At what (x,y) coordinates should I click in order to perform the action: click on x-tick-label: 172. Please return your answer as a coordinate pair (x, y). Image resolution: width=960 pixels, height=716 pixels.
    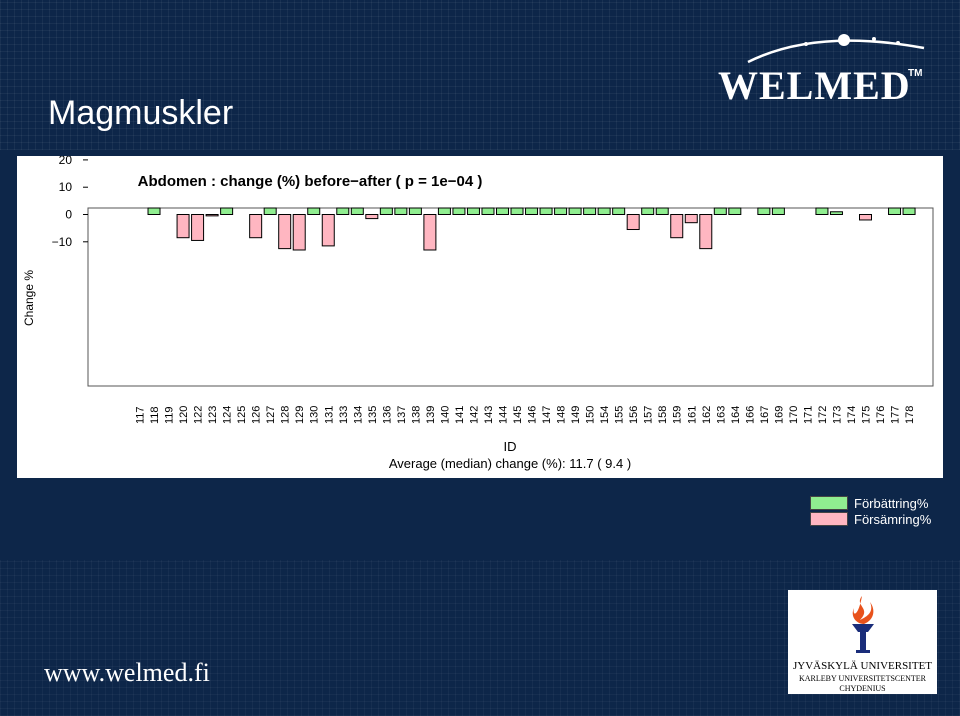
    Looking at the image, I should click on (823, 415).